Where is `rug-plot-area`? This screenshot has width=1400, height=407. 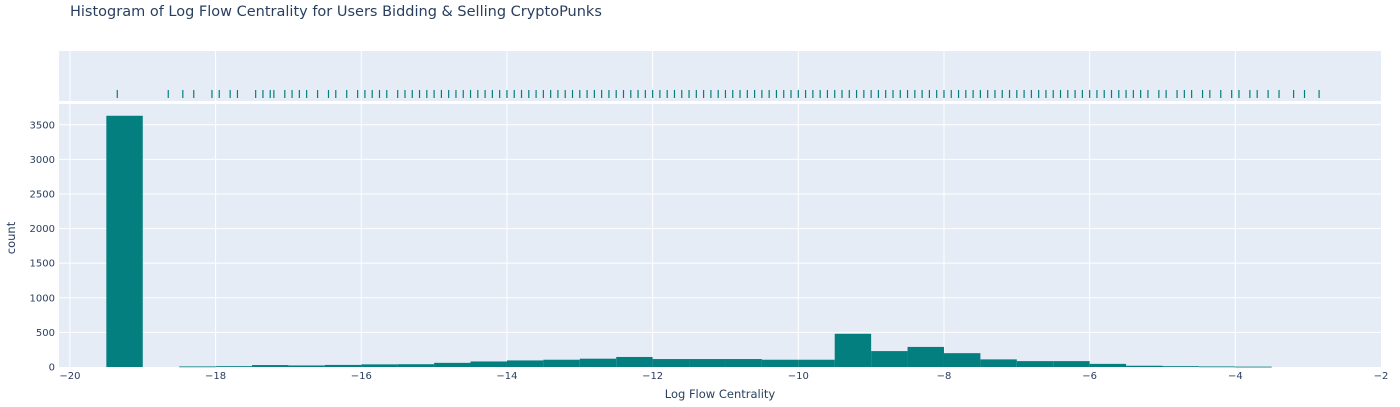 rug-plot-area is located at coordinates (720, 76).